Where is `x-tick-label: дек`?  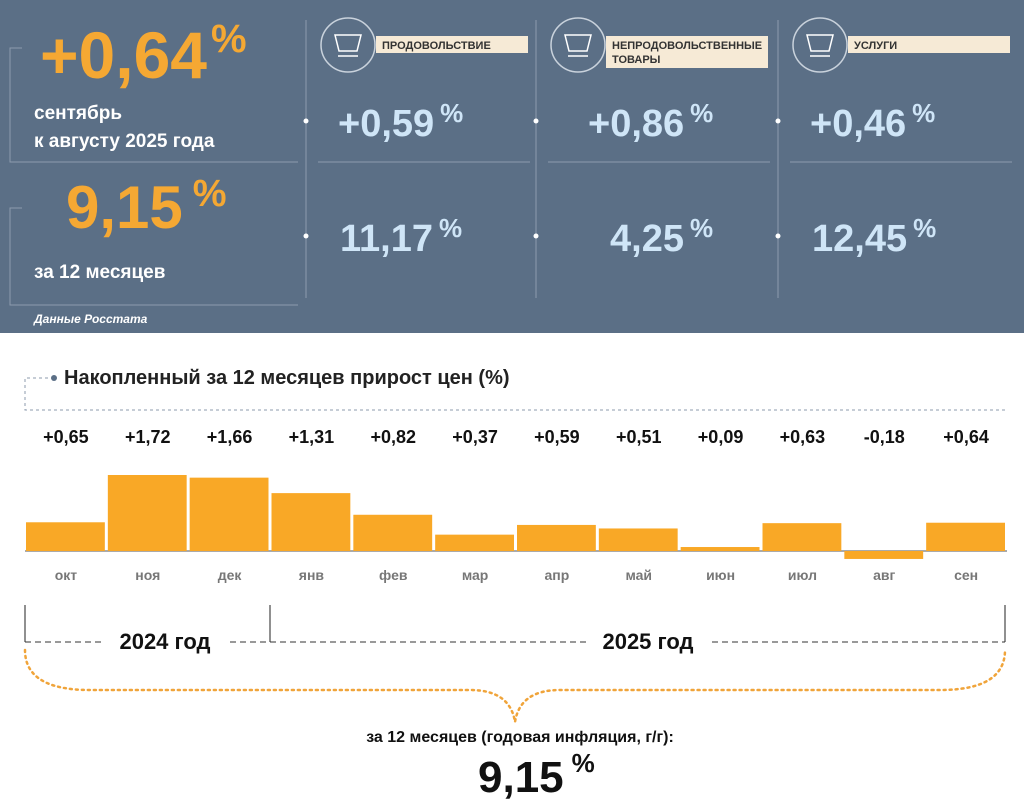 x-tick-label: дек is located at coordinates (230, 575).